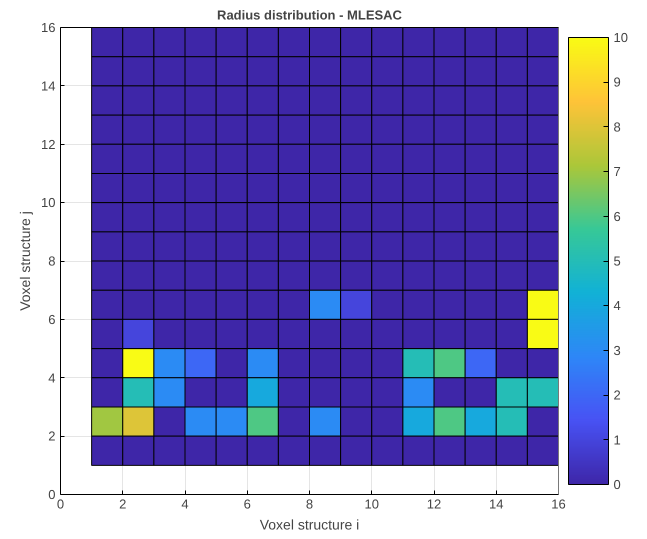  What do you see at coordinates (617, 484) in the screenshot?
I see `color-bar-label: 0` at bounding box center [617, 484].